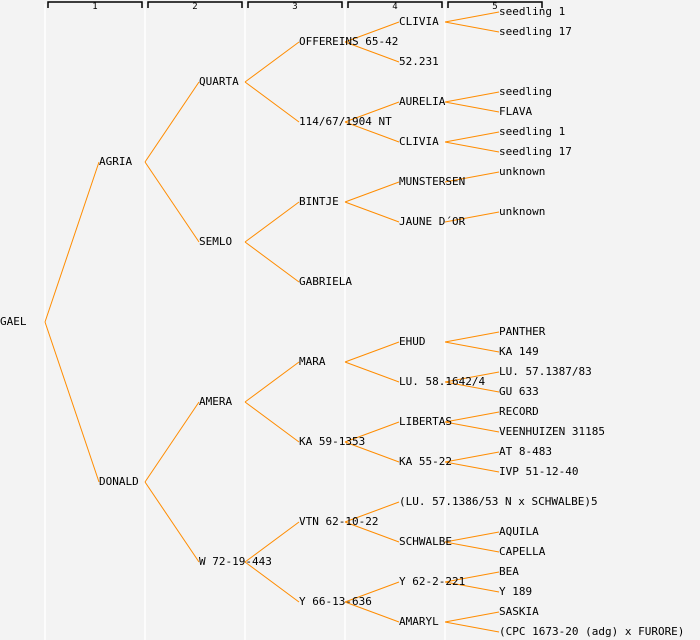  I want to click on pedigree-node: Y 62-2-221, so click(432, 581).